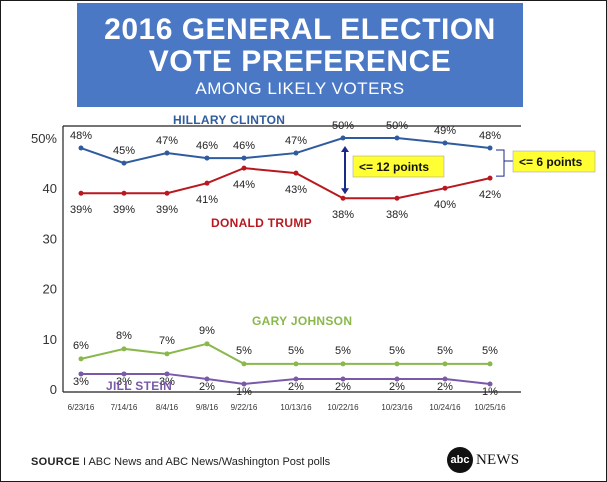  I want to click on abc-logo-text: NEWS, so click(498, 460).